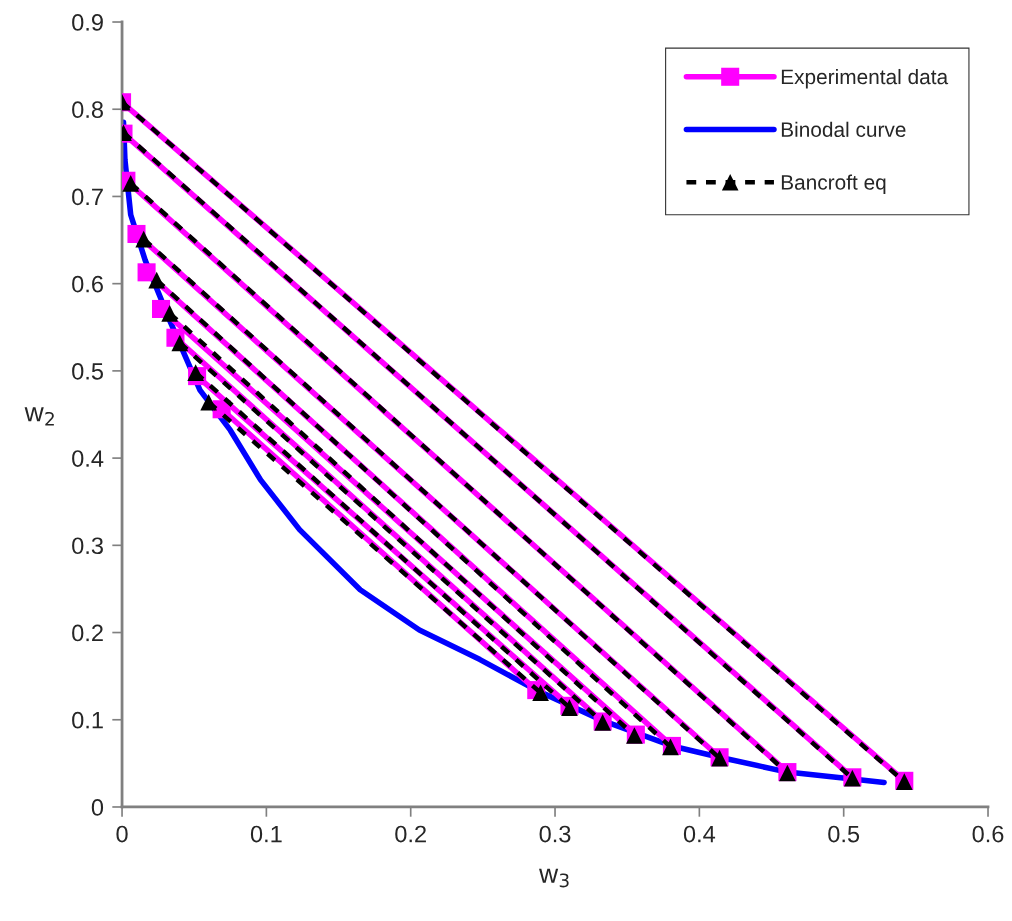 This screenshot has height=921, width=1012. What do you see at coordinates (39, 416) in the screenshot?
I see `y-axis-title: w$_{2}$` at bounding box center [39, 416].